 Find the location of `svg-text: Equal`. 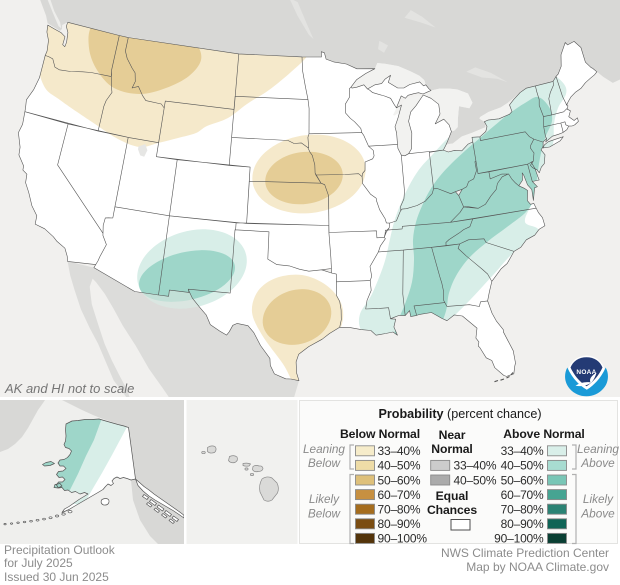

svg-text: Equal is located at coordinates (452, 496).